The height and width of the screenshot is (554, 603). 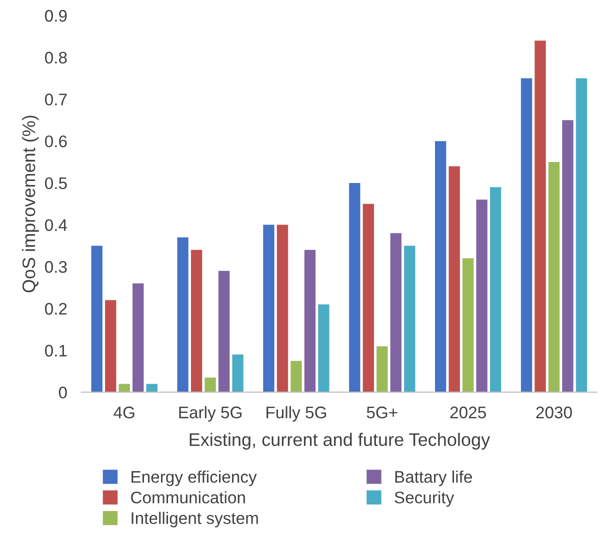 I want to click on x-tick-label: 2030, so click(x=554, y=412).